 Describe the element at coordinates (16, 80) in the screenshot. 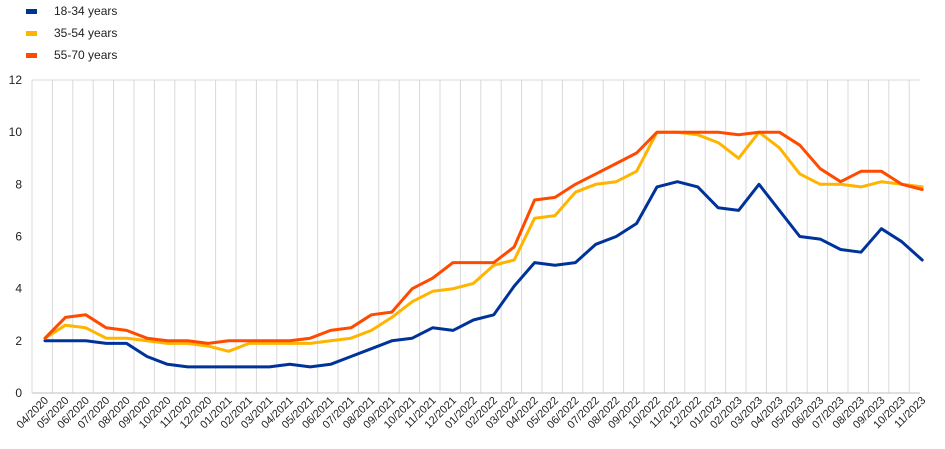

I see `y-tick-label: 12` at that location.